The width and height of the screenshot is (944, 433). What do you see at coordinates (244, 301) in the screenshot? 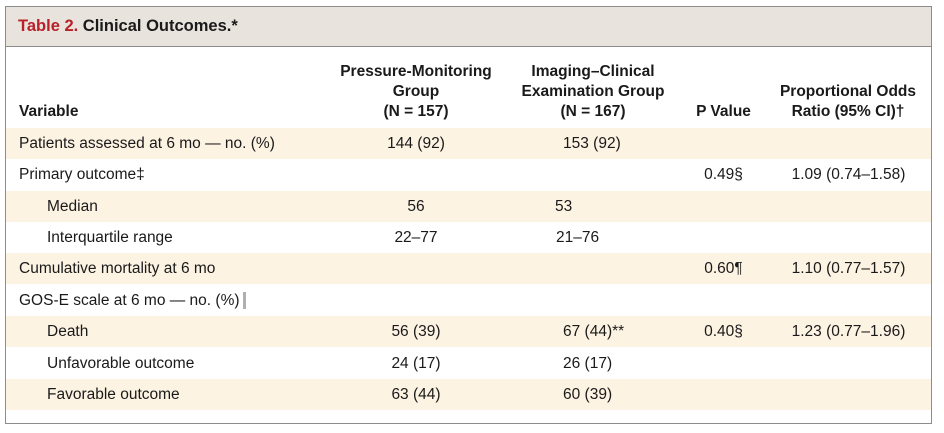
I see `footnote-marker` at bounding box center [244, 301].